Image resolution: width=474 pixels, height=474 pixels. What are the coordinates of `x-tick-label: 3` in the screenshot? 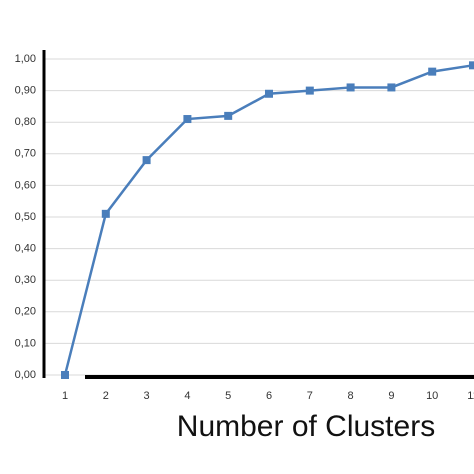 It's located at (147, 396).